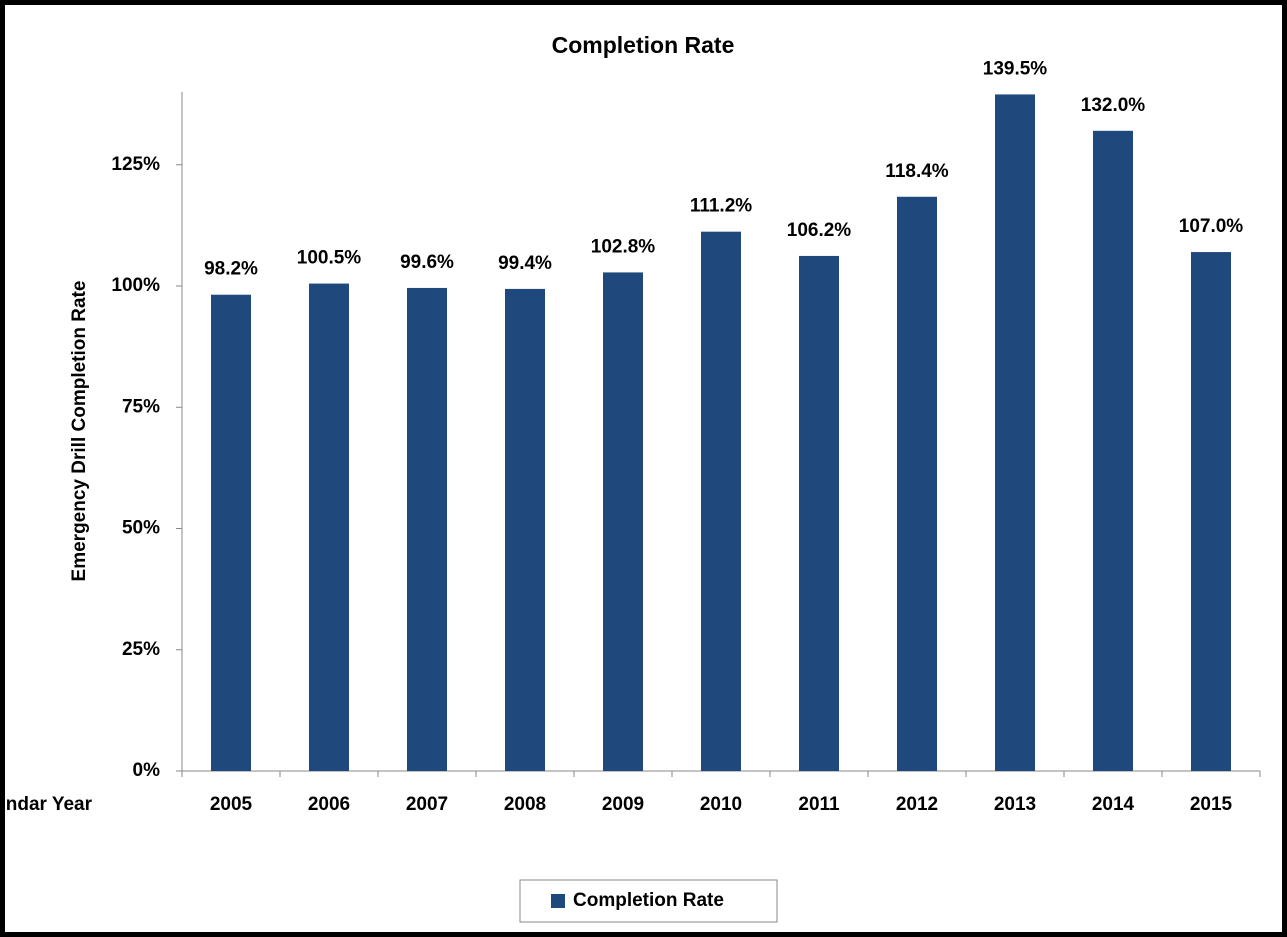 The image size is (1287, 937). Describe the element at coordinates (819, 804) in the screenshot. I see `x-tick-label: 2011` at that location.